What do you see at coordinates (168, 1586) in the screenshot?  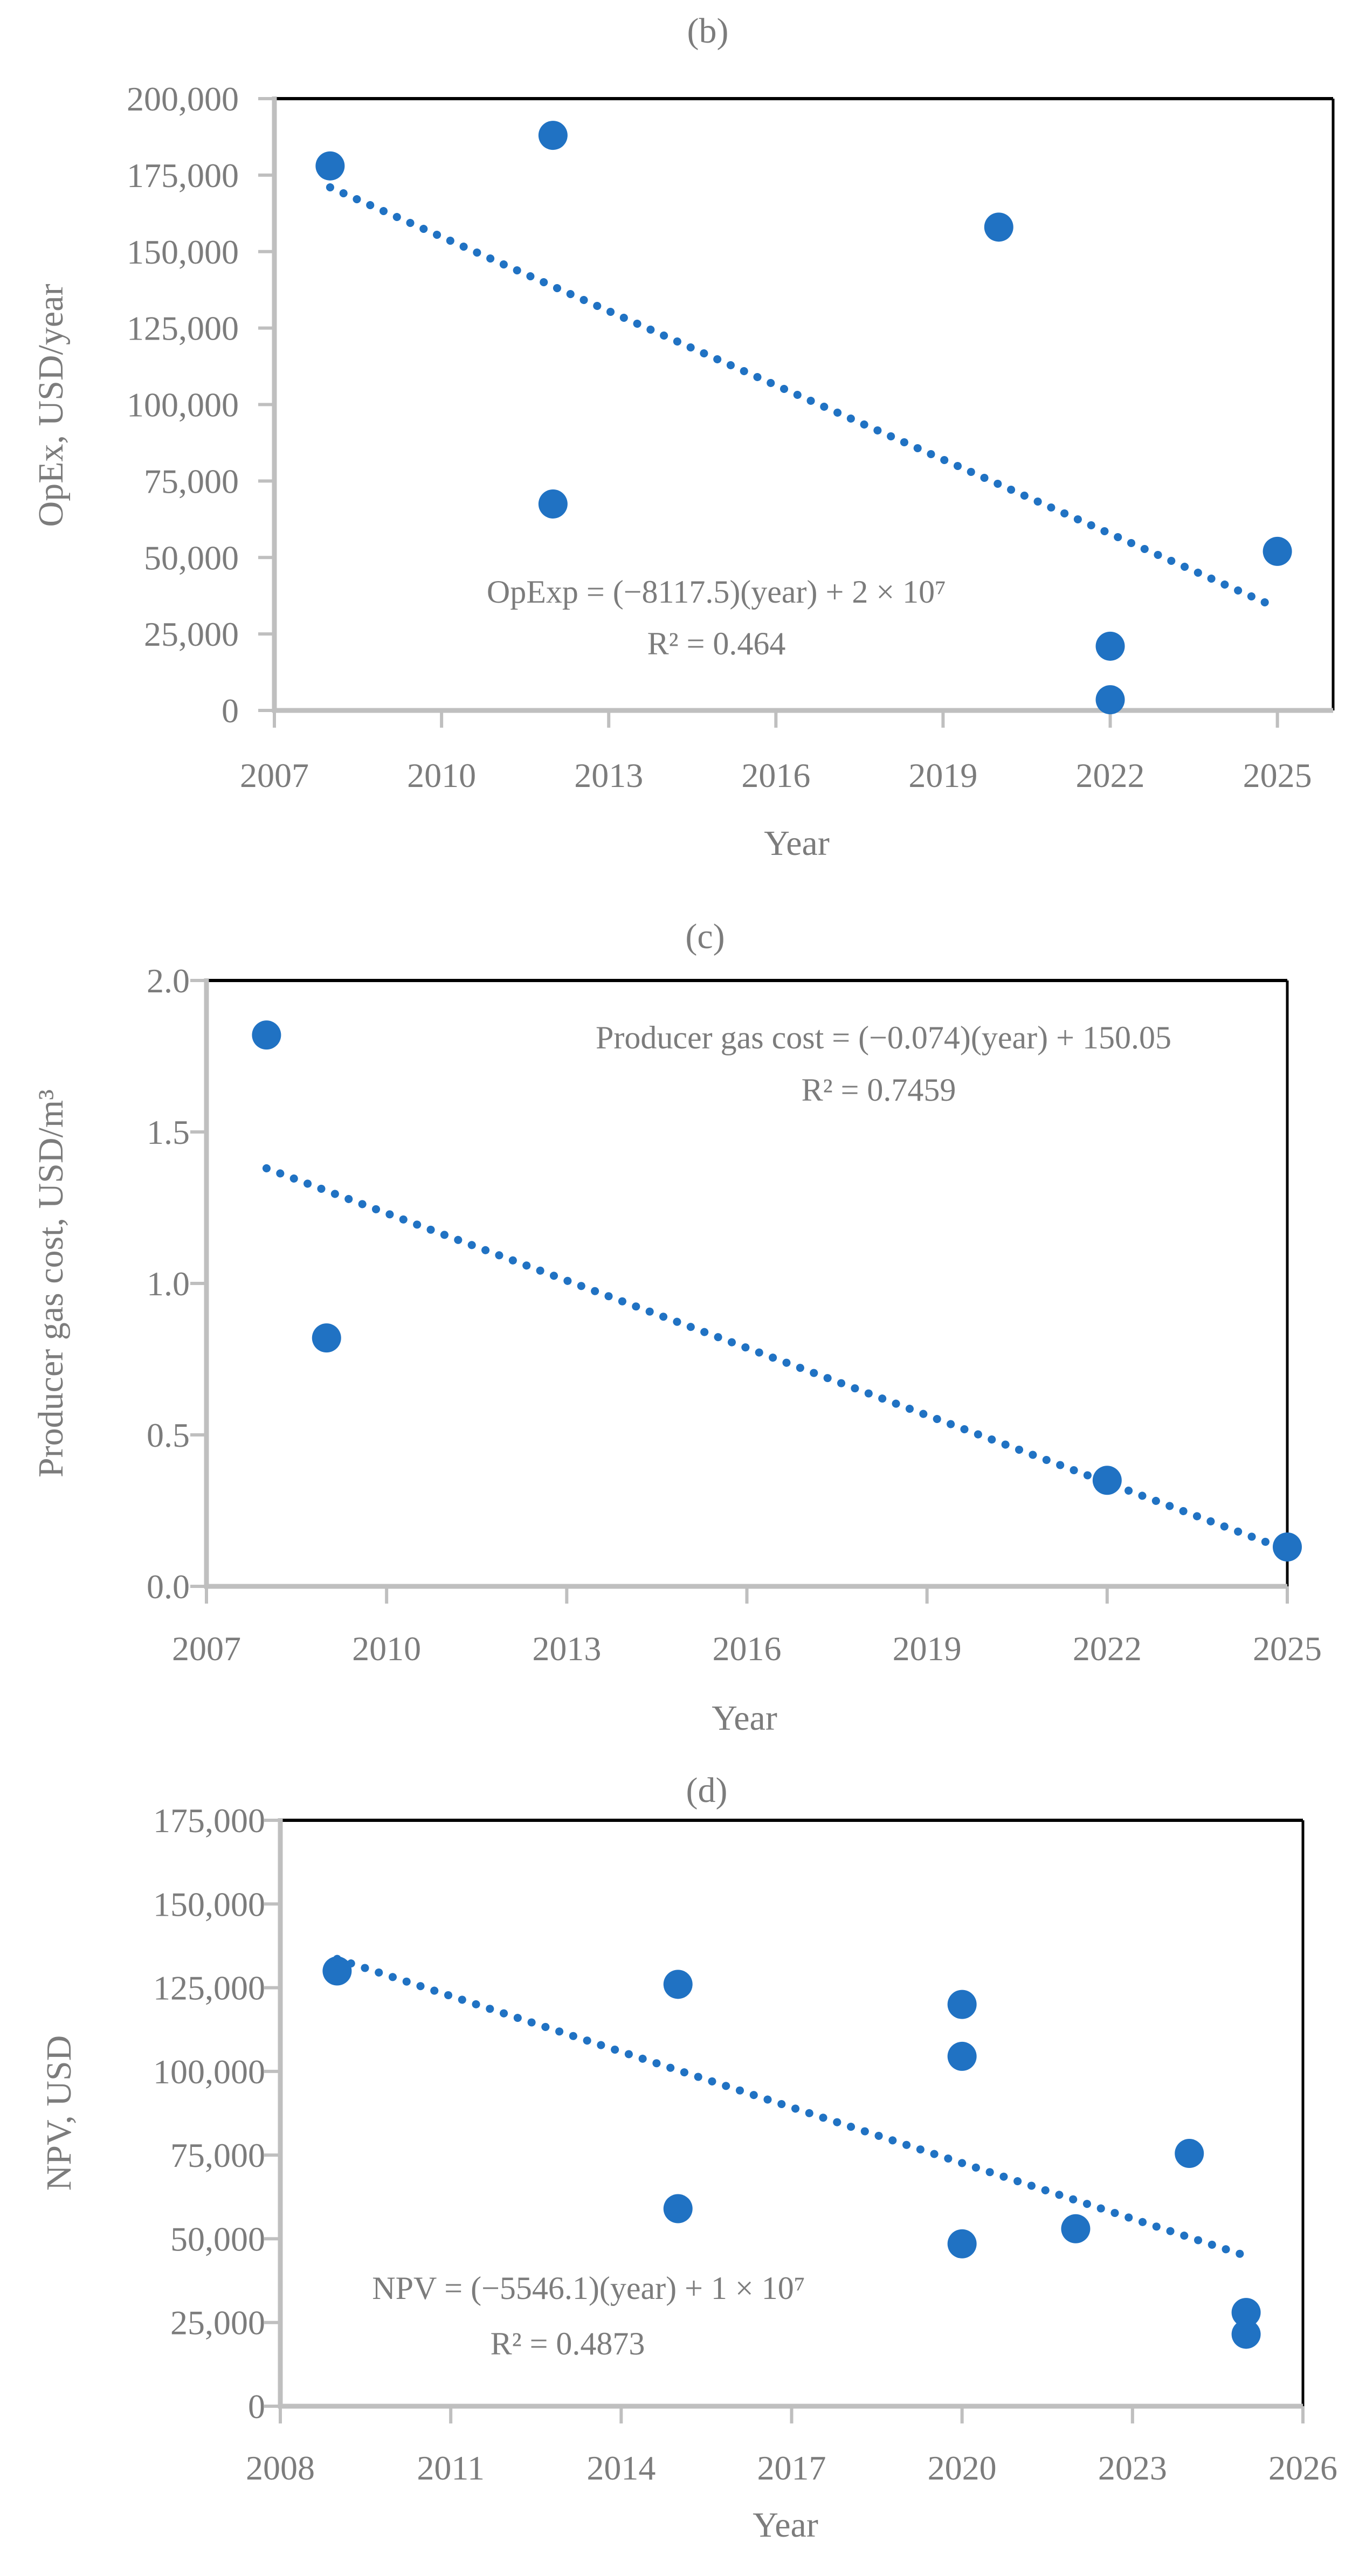 I see `y-tick-label: 0.0` at bounding box center [168, 1586].